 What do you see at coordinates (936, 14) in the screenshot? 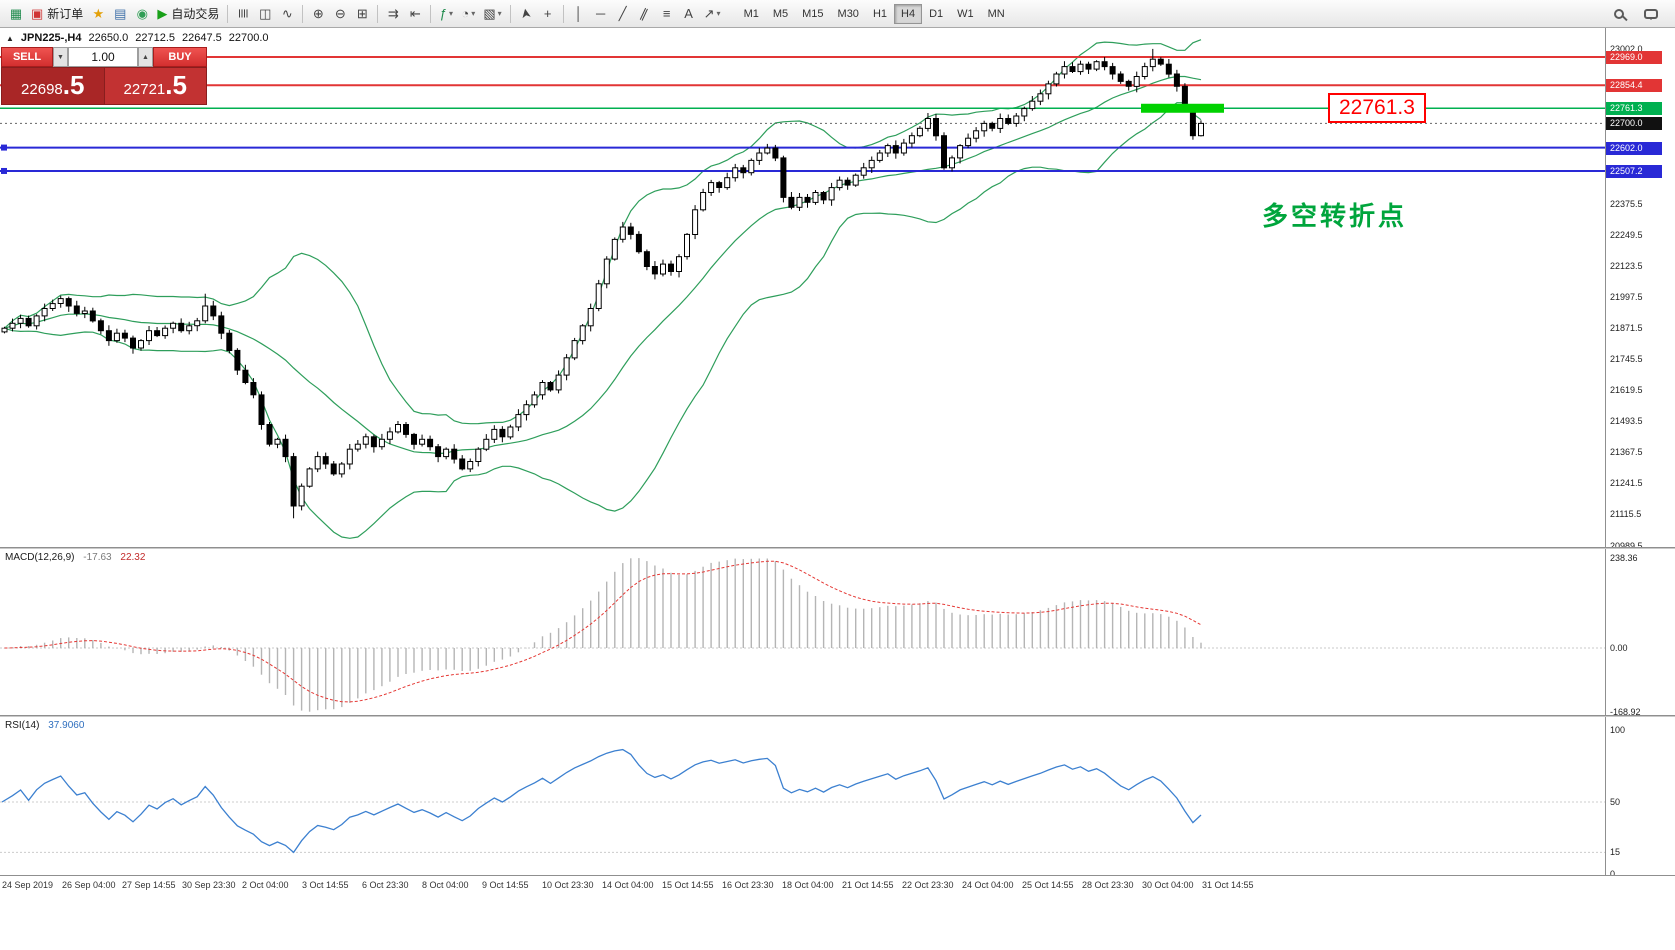
I see `timeframe-d1-button: D1` at bounding box center [936, 14].